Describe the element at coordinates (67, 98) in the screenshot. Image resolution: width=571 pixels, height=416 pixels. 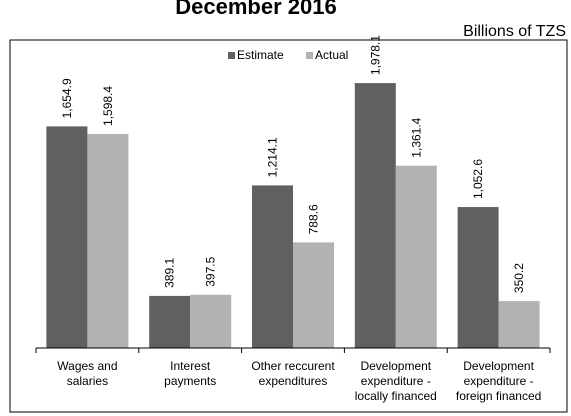
I see `data-label-estimate-0: 1,654.9` at that location.